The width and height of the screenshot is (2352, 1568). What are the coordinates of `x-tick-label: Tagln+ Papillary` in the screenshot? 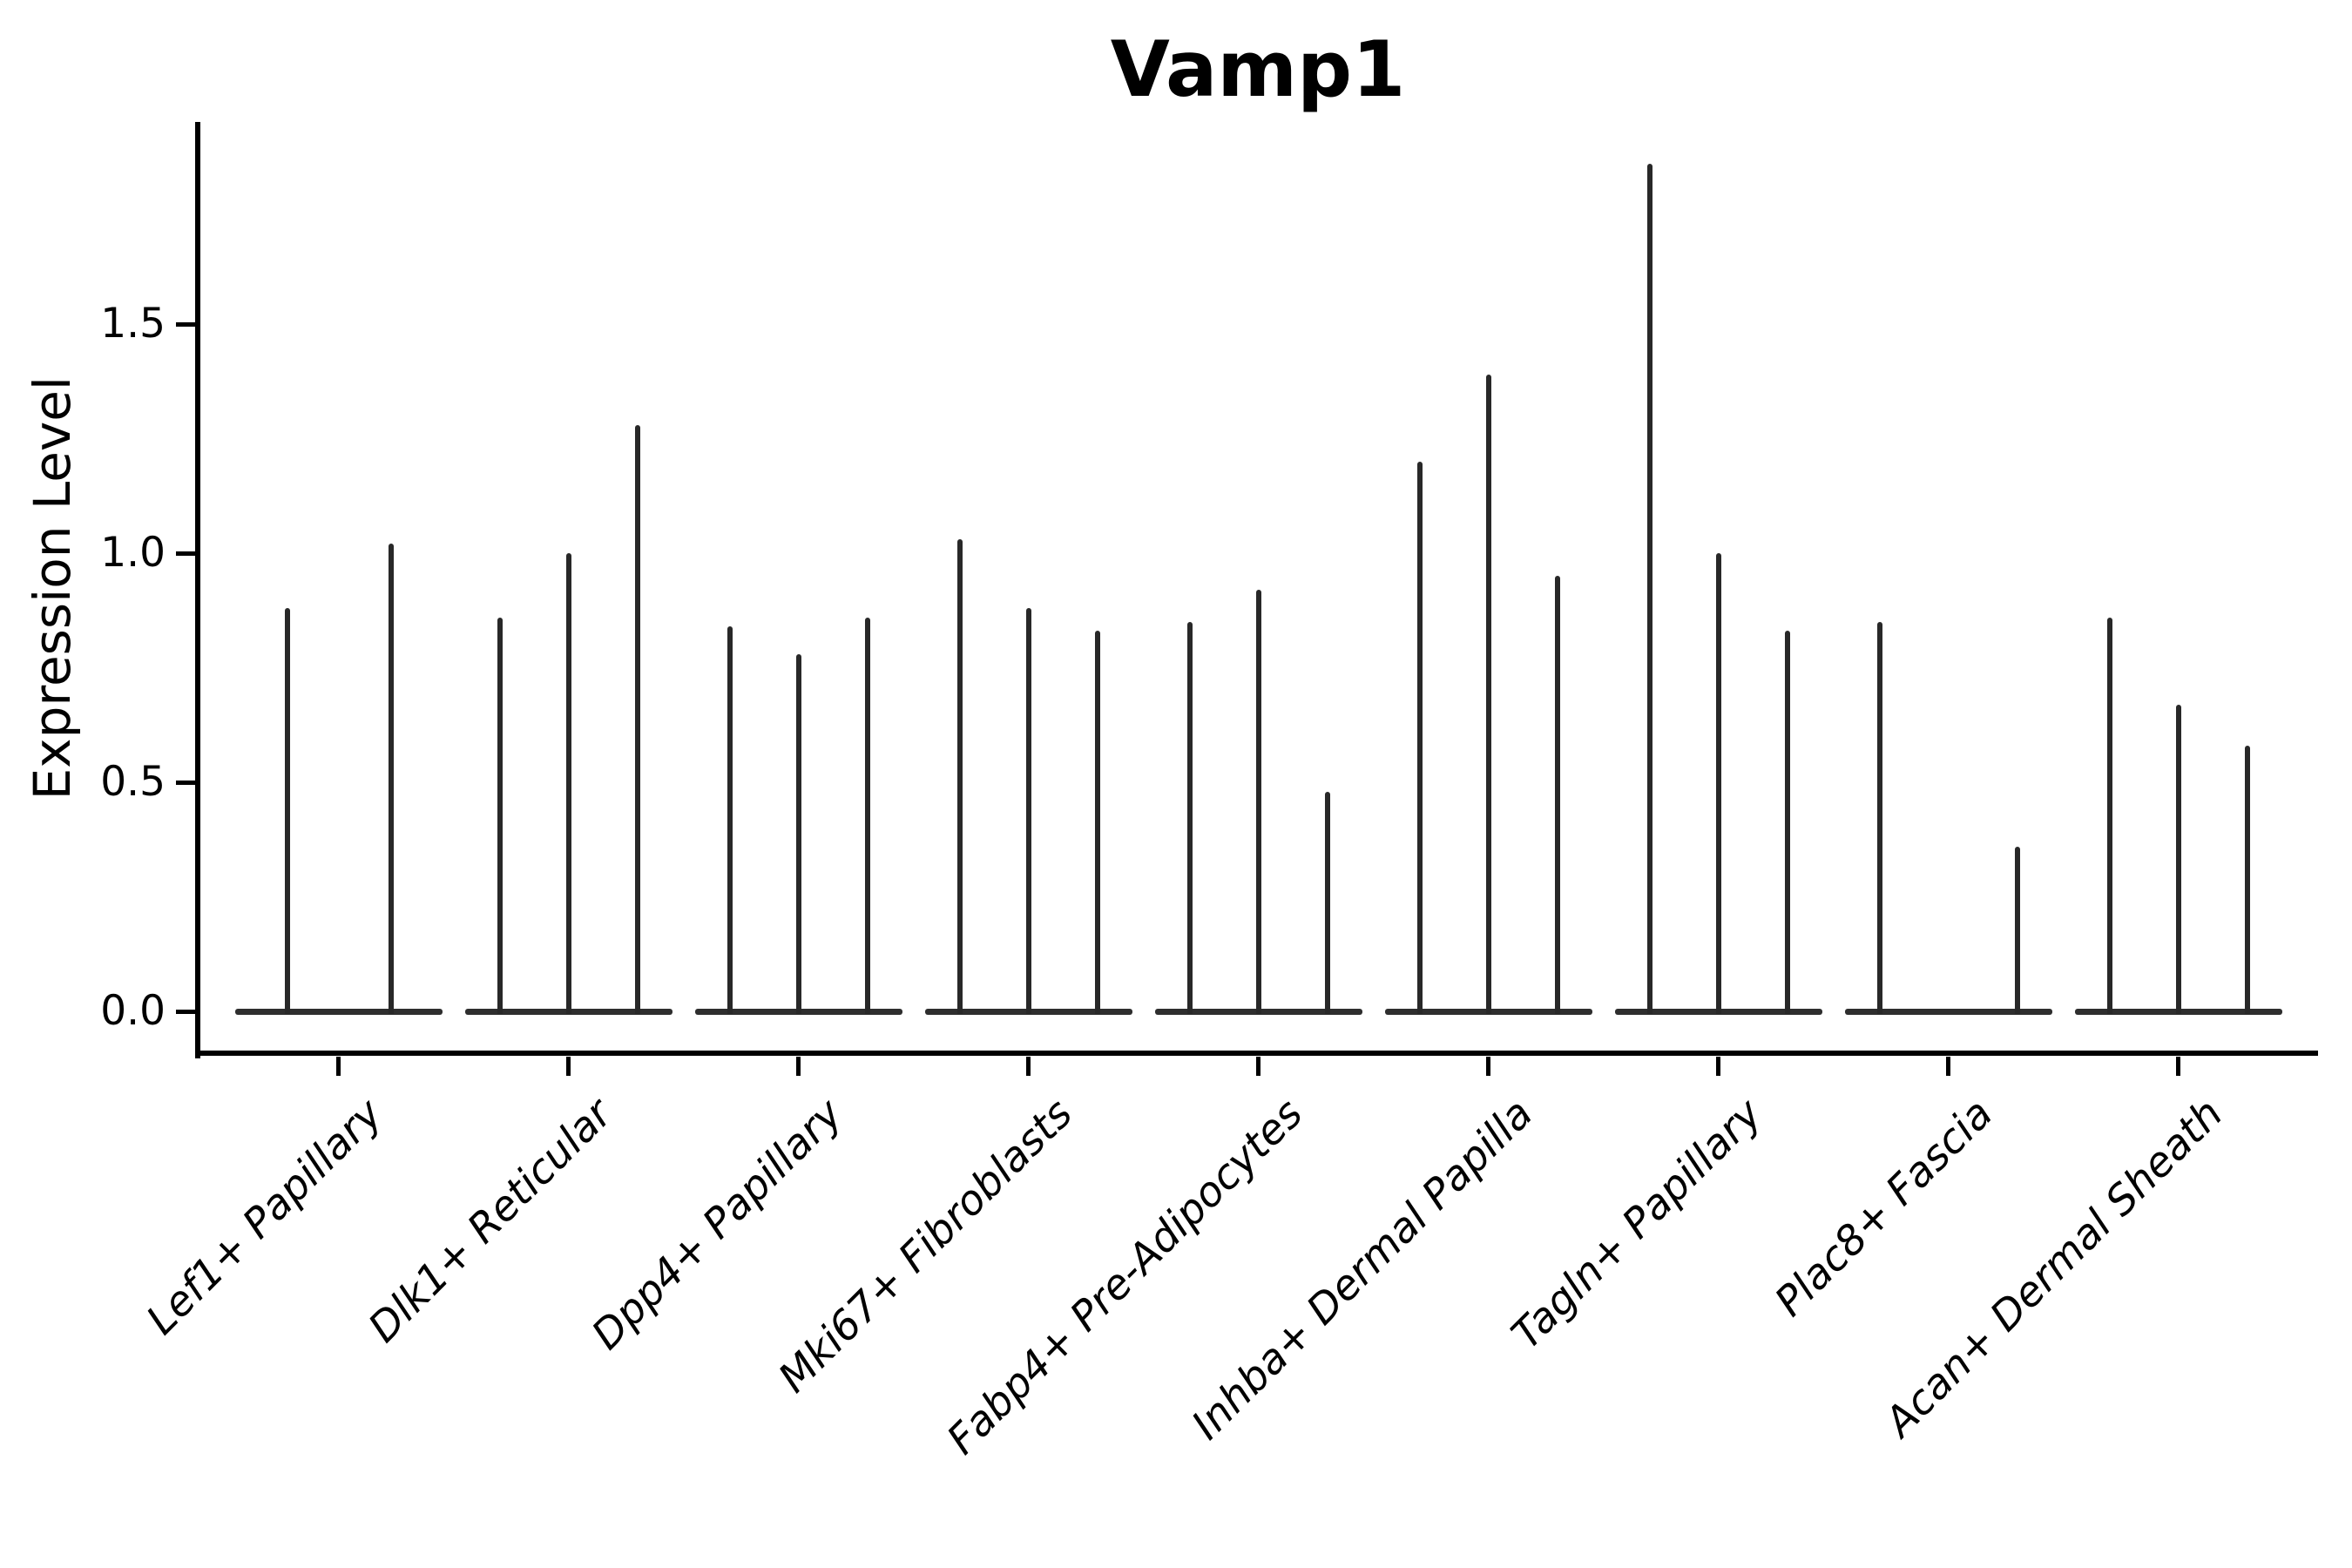 It's located at (1637, 1224).